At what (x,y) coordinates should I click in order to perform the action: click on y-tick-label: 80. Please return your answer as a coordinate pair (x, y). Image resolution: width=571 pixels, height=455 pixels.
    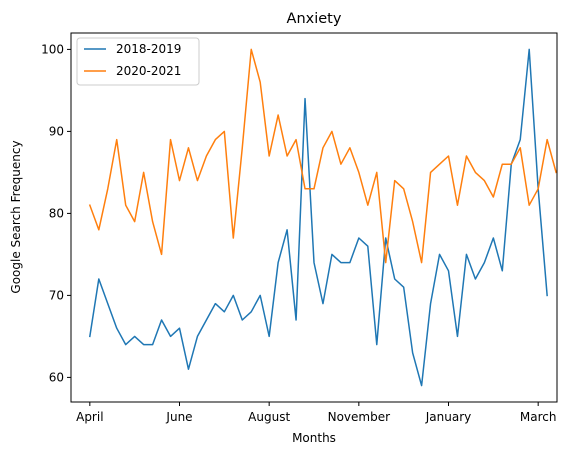
    Looking at the image, I should click on (56, 213).